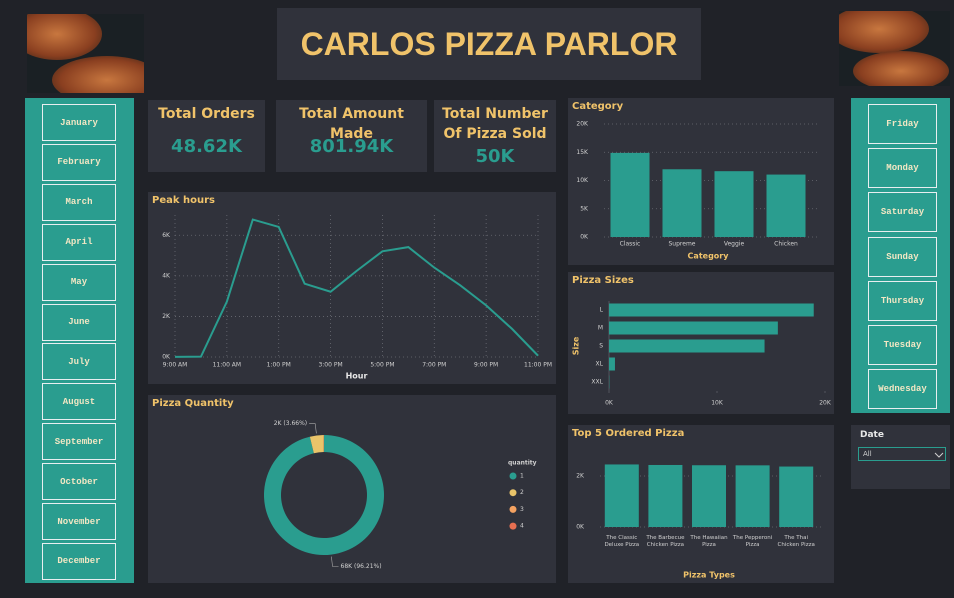 This screenshot has width=954, height=598. What do you see at coordinates (752, 541) in the screenshot?
I see `x-tick-label: The Pepperoni Pizza` at bounding box center [752, 541].